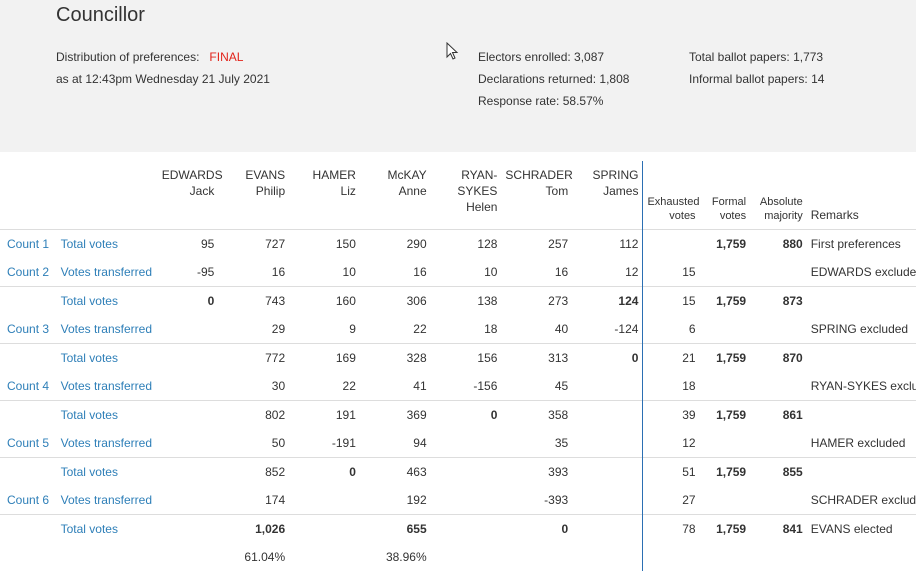  What do you see at coordinates (28, 329) in the screenshot?
I see `count-link: Count 3` at bounding box center [28, 329].